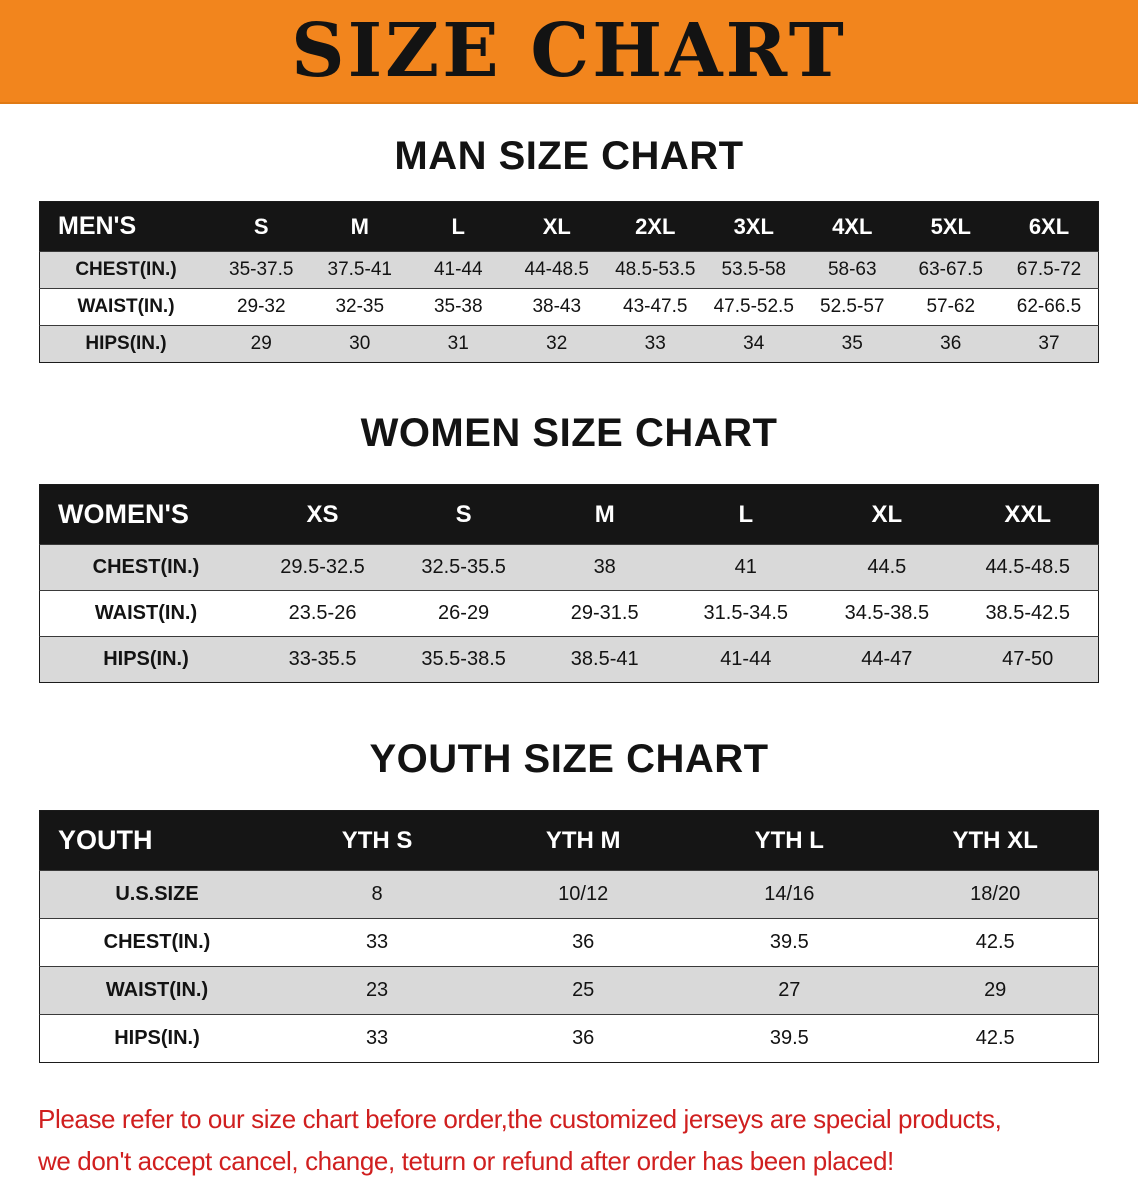 The height and width of the screenshot is (1182, 1138). I want to click on size-value-cell: 41-44, so click(746, 659).